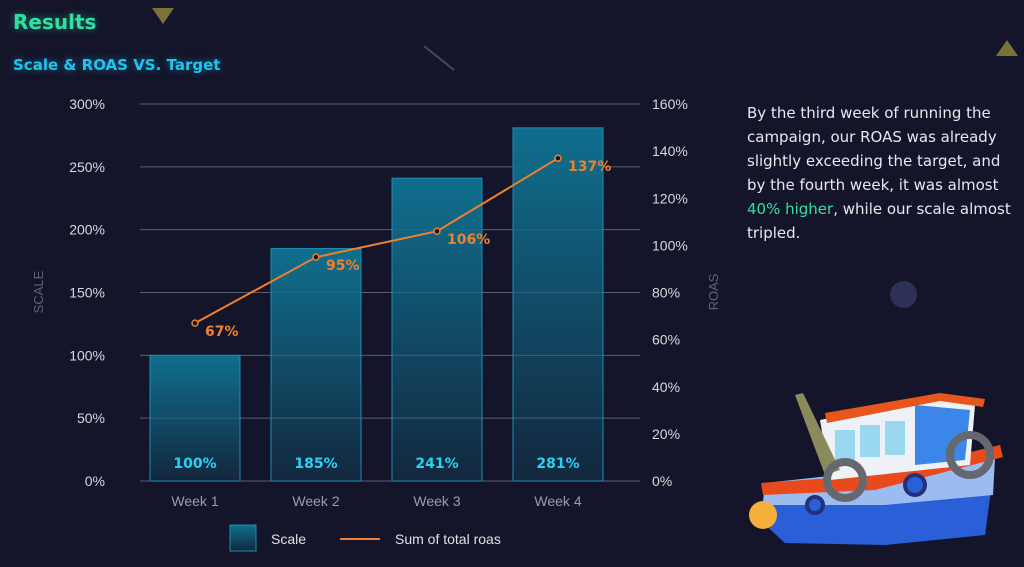 This screenshot has height=567, width=1024. I want to click on roas-label: 67%, so click(222, 332).